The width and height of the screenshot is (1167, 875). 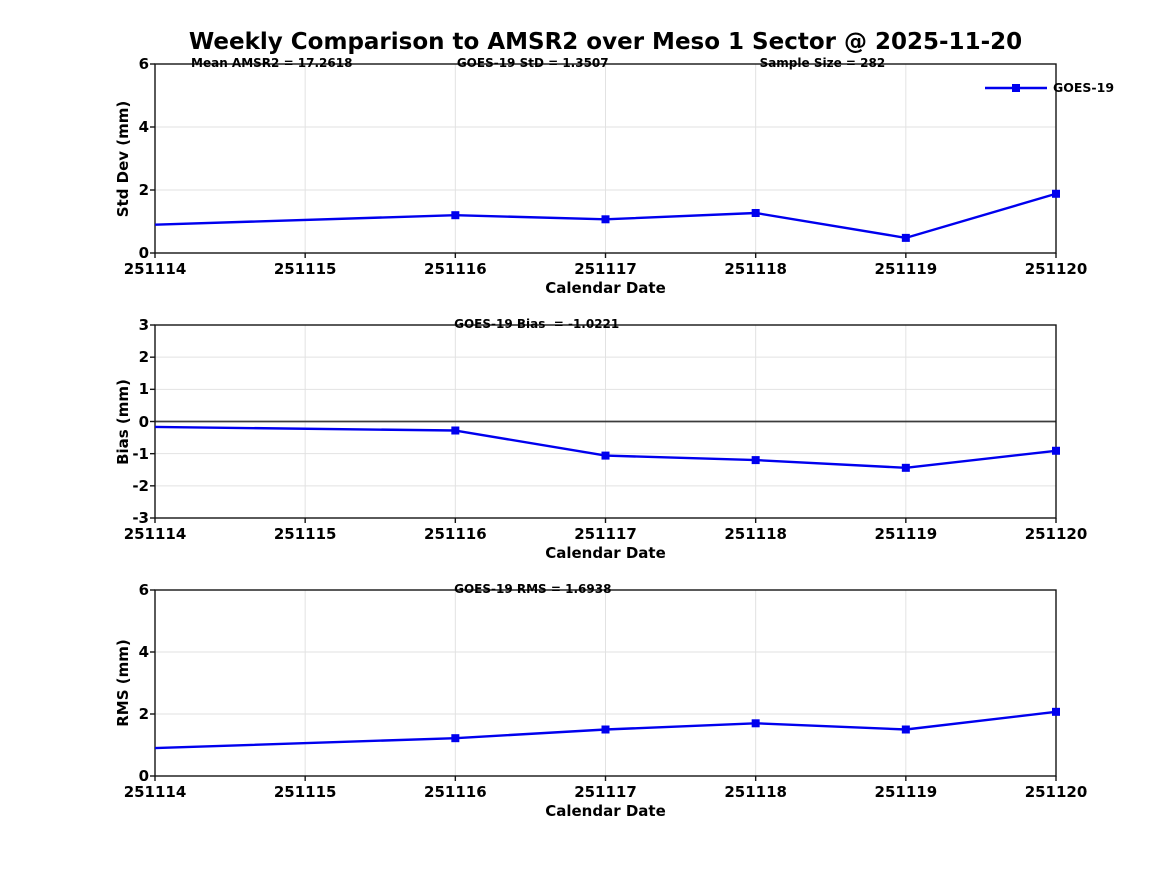 I want to click on y-tick-label: 3, so click(x=143, y=325).